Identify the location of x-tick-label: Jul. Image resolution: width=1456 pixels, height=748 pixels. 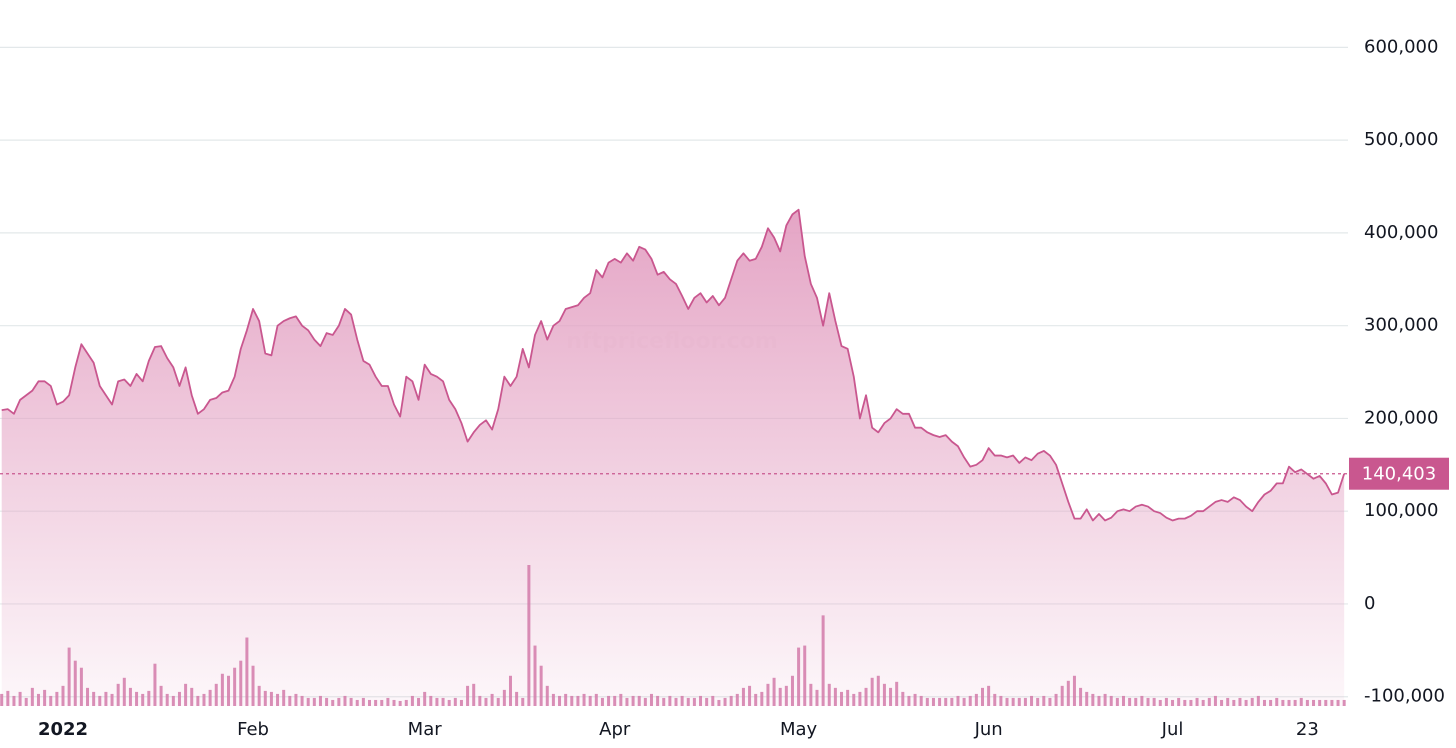
(1172, 729).